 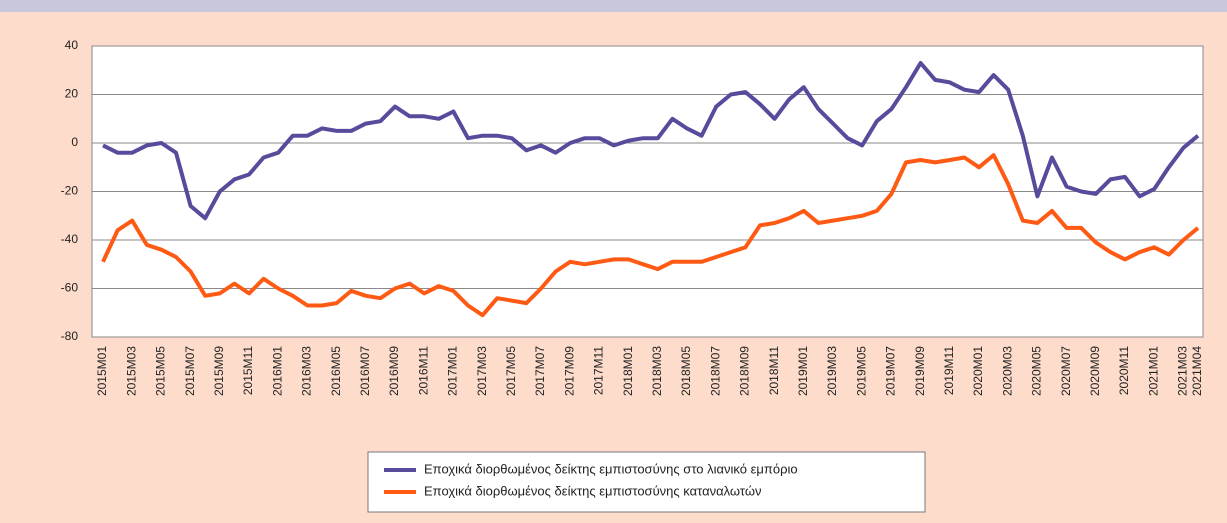 I want to click on x-tick-label: 2020M01, so click(x=978, y=371).